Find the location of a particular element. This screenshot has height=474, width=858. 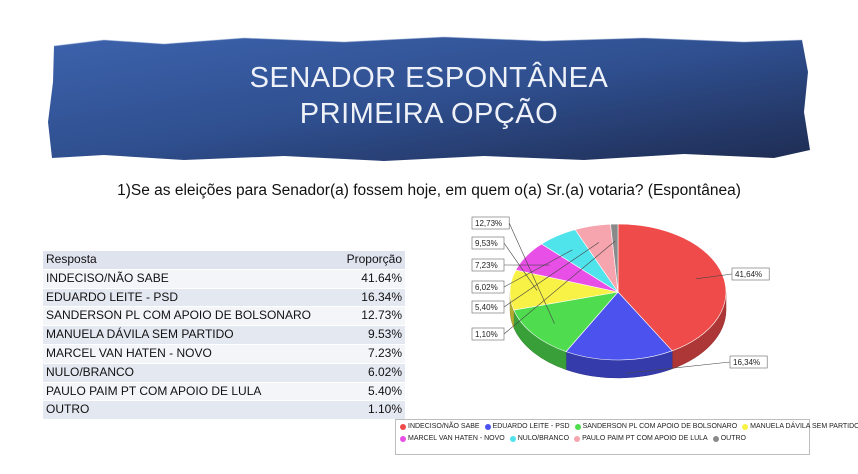

legend-label: PAULO PAIM PT COM APOIO DE LULA is located at coordinates (645, 438).